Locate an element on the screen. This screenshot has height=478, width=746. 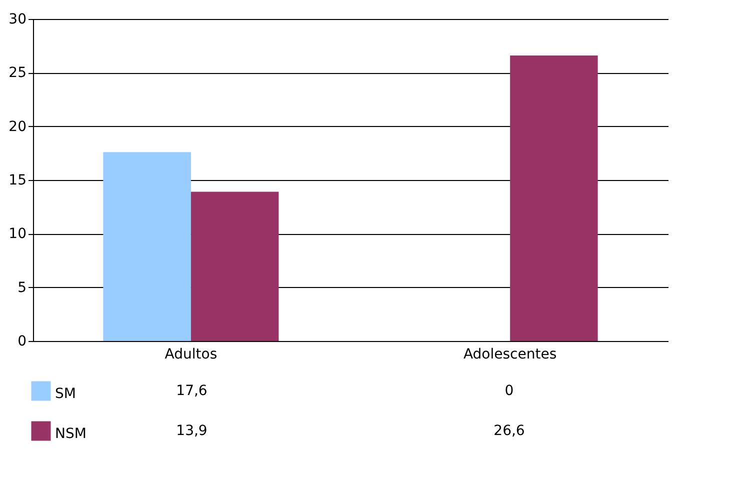
y-tick-label: 10 is located at coordinates (17, 234).